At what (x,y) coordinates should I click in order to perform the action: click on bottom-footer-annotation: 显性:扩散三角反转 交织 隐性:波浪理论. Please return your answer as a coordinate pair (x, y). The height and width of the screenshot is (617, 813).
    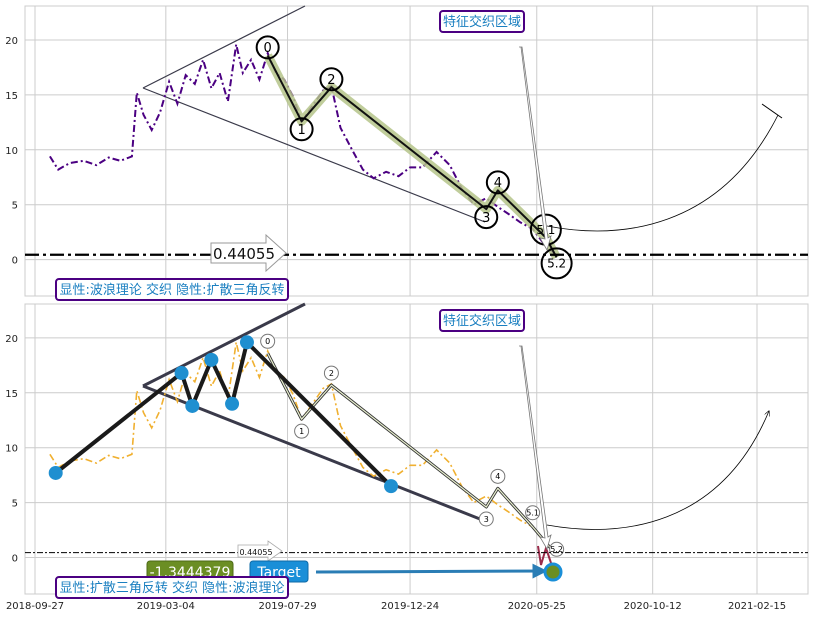
    Looking at the image, I should click on (172, 587).